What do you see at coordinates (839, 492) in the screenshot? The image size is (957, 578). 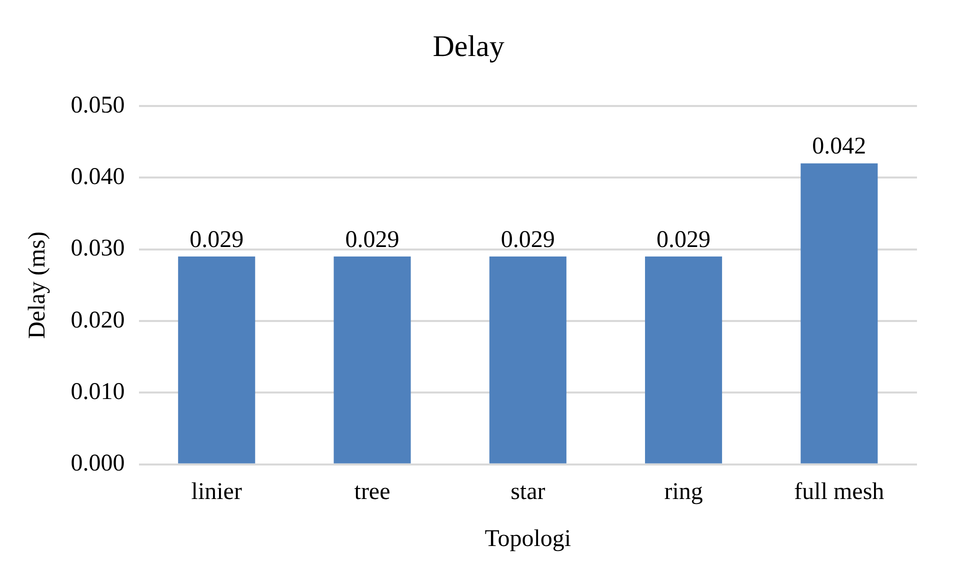 I see `x-tick-label: full mesh` at bounding box center [839, 492].